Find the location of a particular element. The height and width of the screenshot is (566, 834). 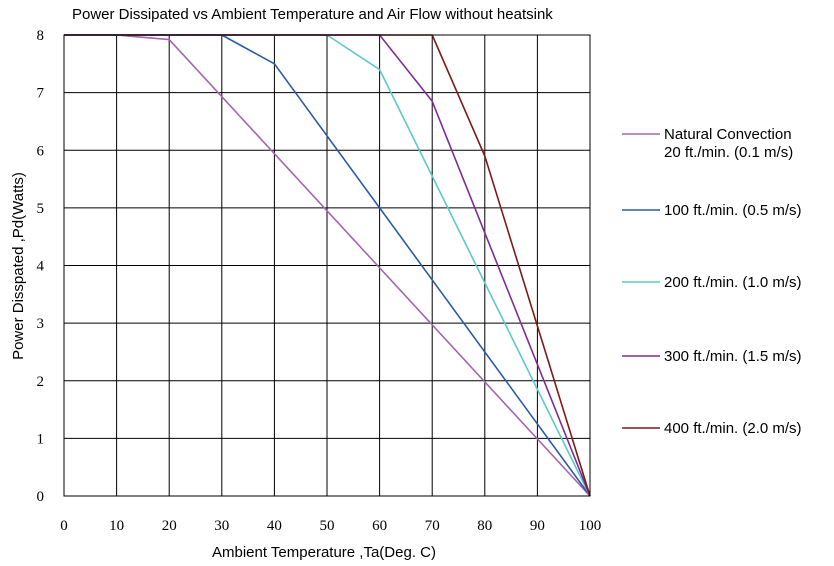

x-tick-label: 0 is located at coordinates (64, 526).